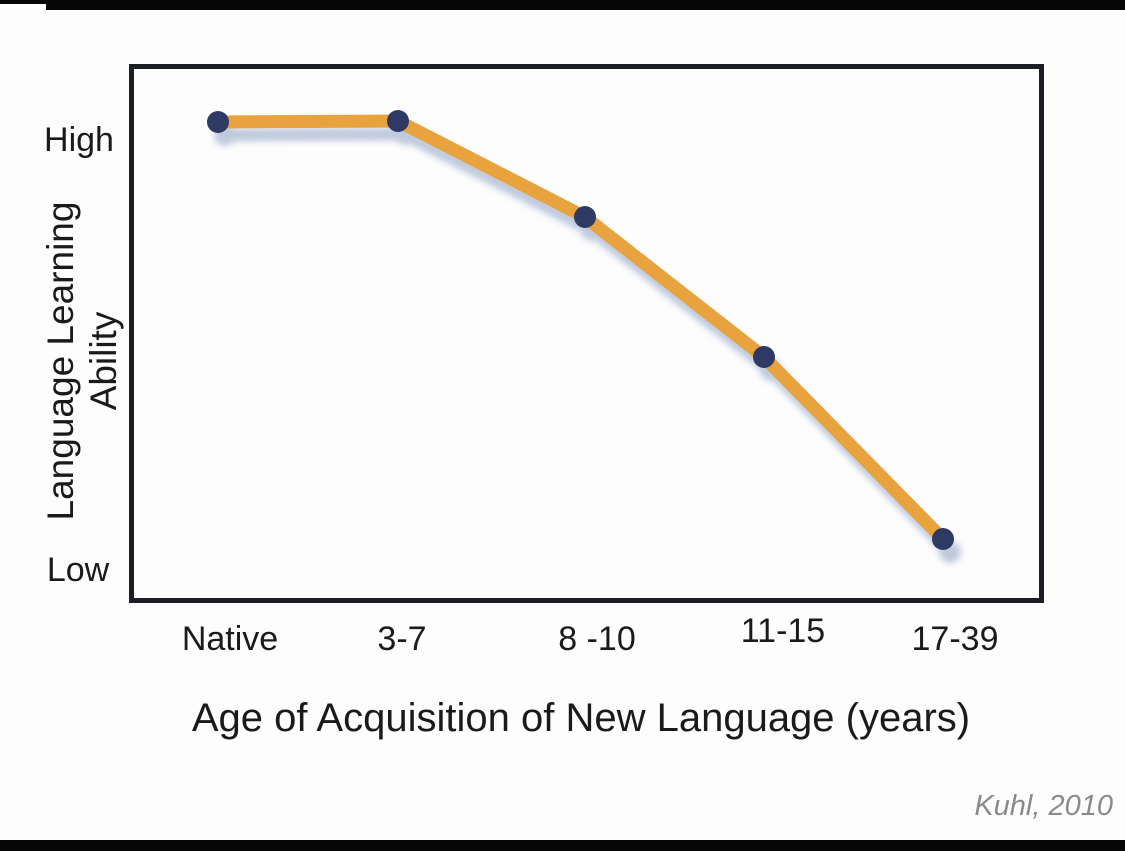 The image size is (1125, 851). What do you see at coordinates (23, 7) in the screenshot?
I see `letterbox-notch` at bounding box center [23, 7].